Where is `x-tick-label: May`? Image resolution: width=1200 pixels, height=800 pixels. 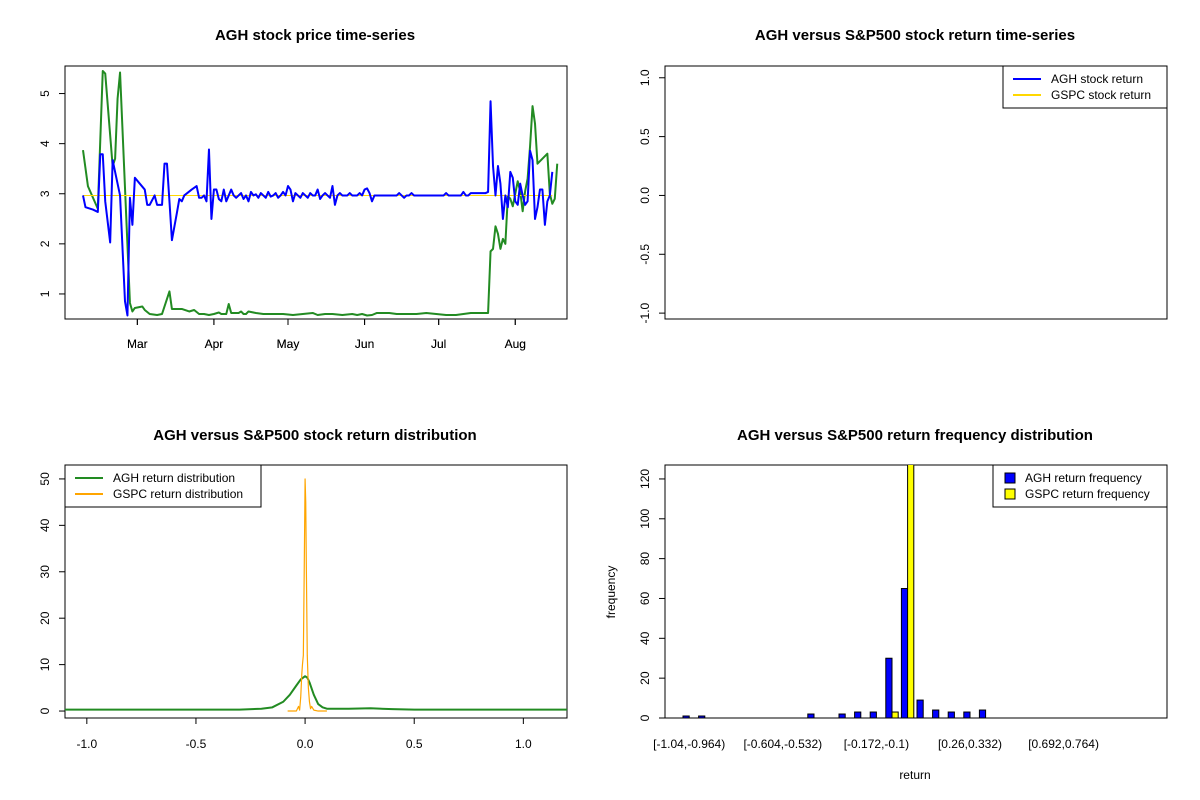 x-tick-label: May is located at coordinates (288, 344).